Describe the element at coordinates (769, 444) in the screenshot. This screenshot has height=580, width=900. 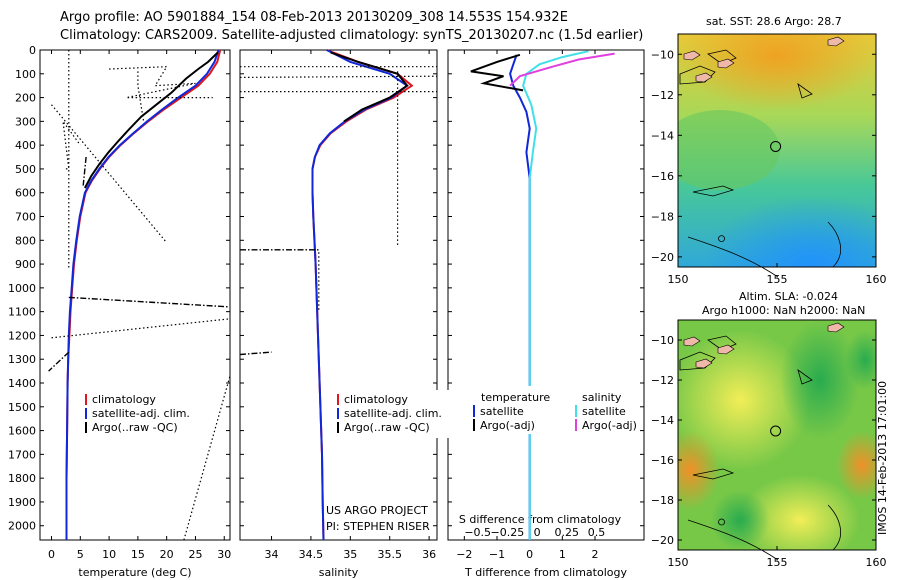
I see `sla-map: 150 155 160 −10 −12 −14 −16 −18 −20` at that location.